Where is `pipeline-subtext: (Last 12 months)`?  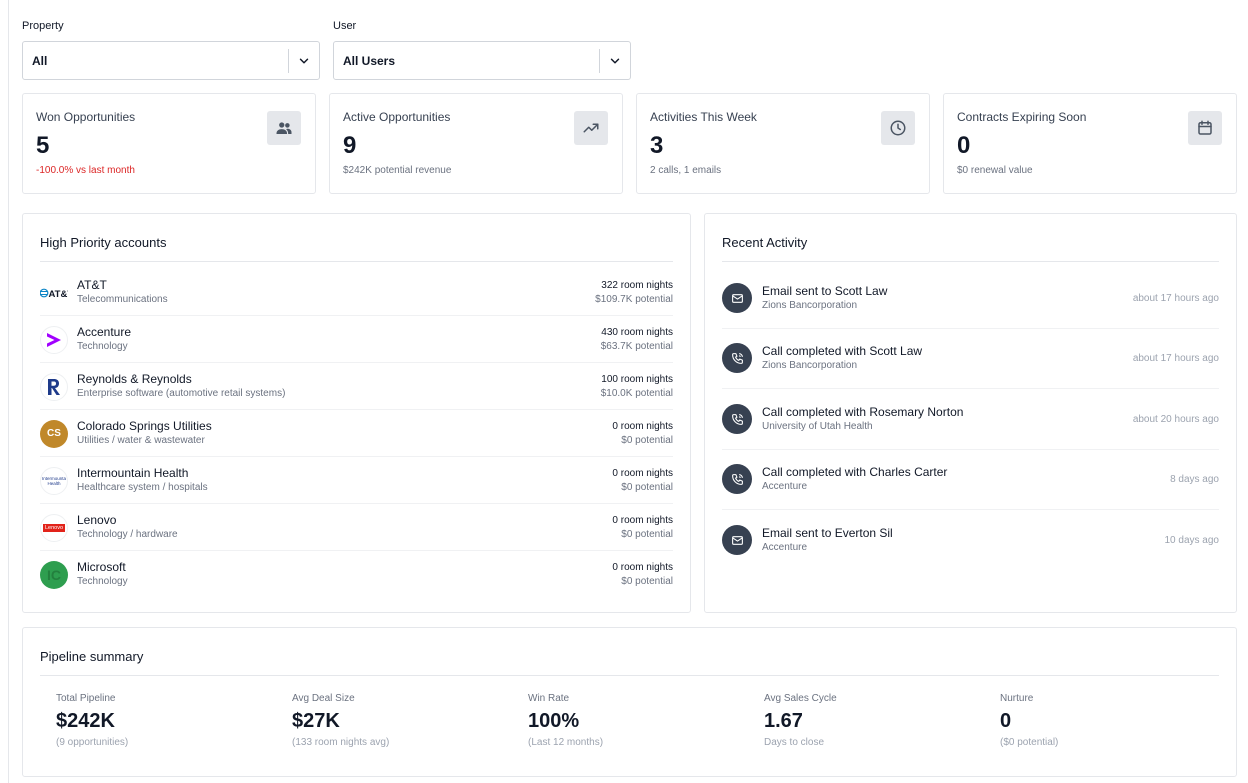 pipeline-subtext: (Last 12 months) is located at coordinates (566, 742).